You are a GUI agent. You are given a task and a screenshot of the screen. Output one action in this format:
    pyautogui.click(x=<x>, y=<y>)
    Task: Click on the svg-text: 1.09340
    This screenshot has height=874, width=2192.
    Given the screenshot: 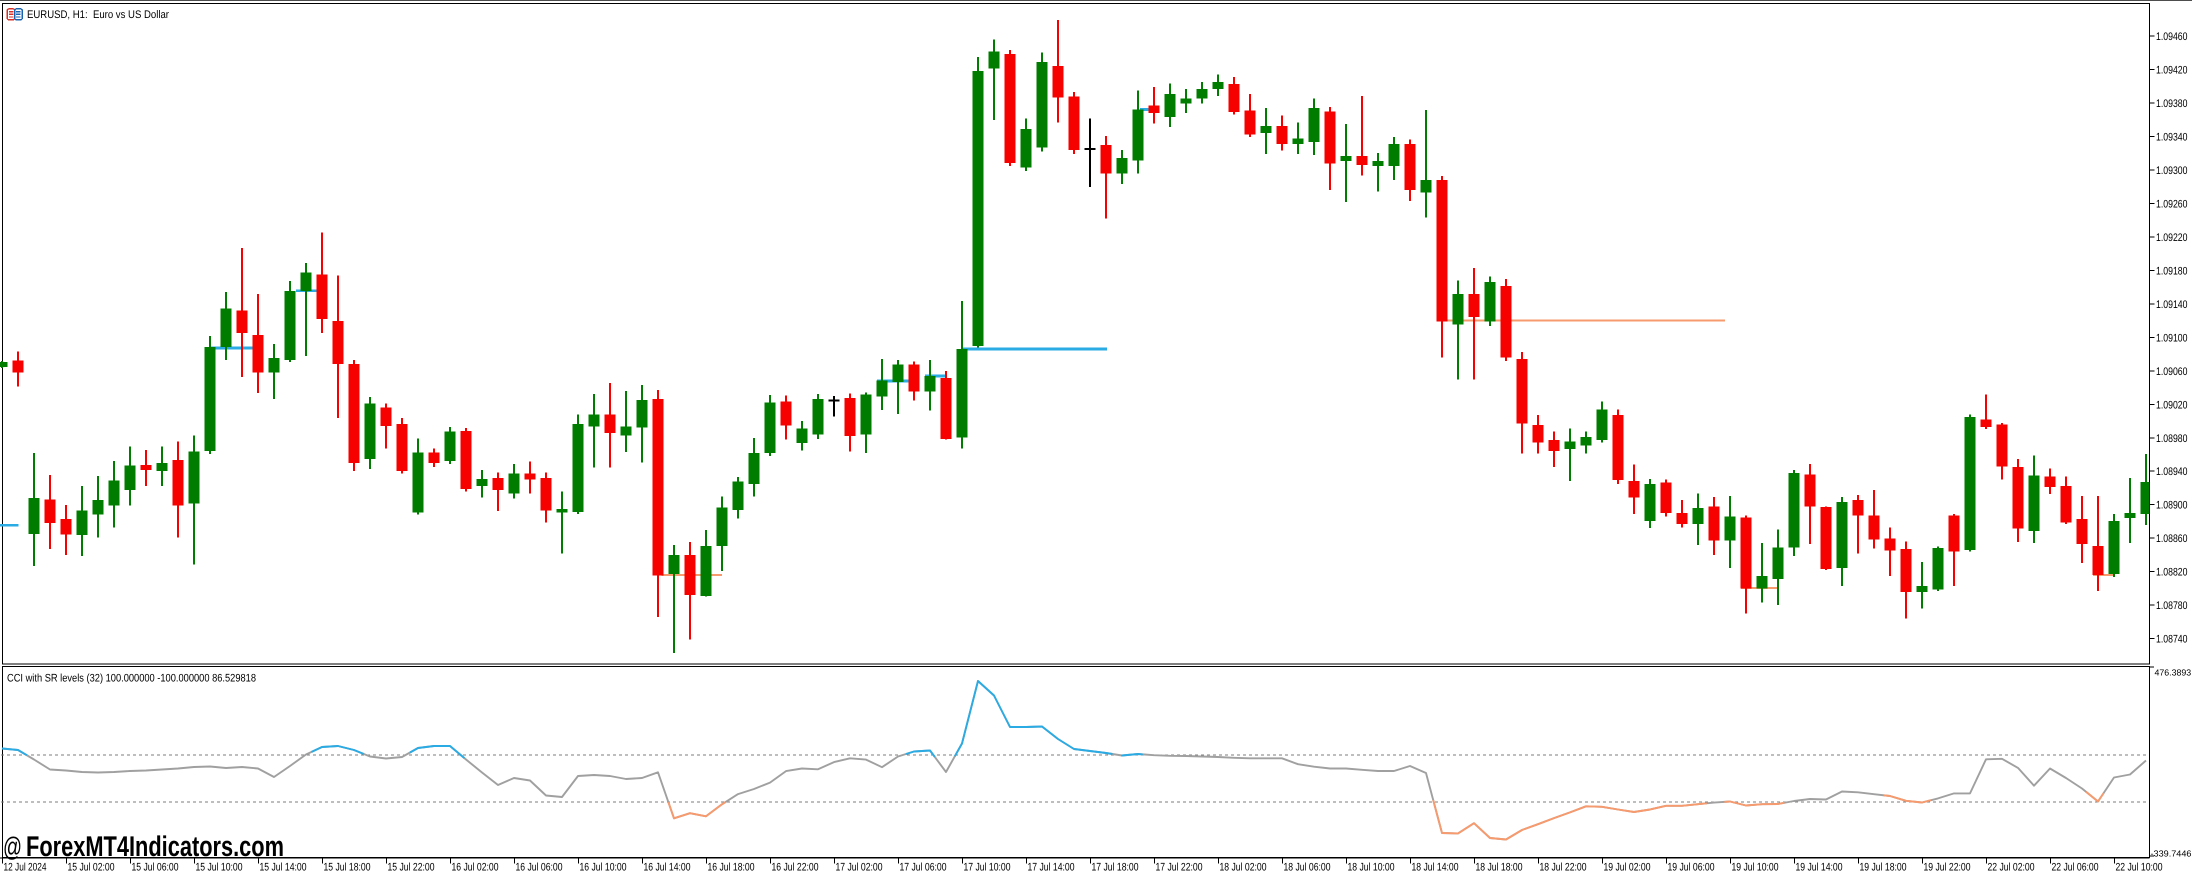 What is the action you would take?
    pyautogui.click(x=2172, y=137)
    